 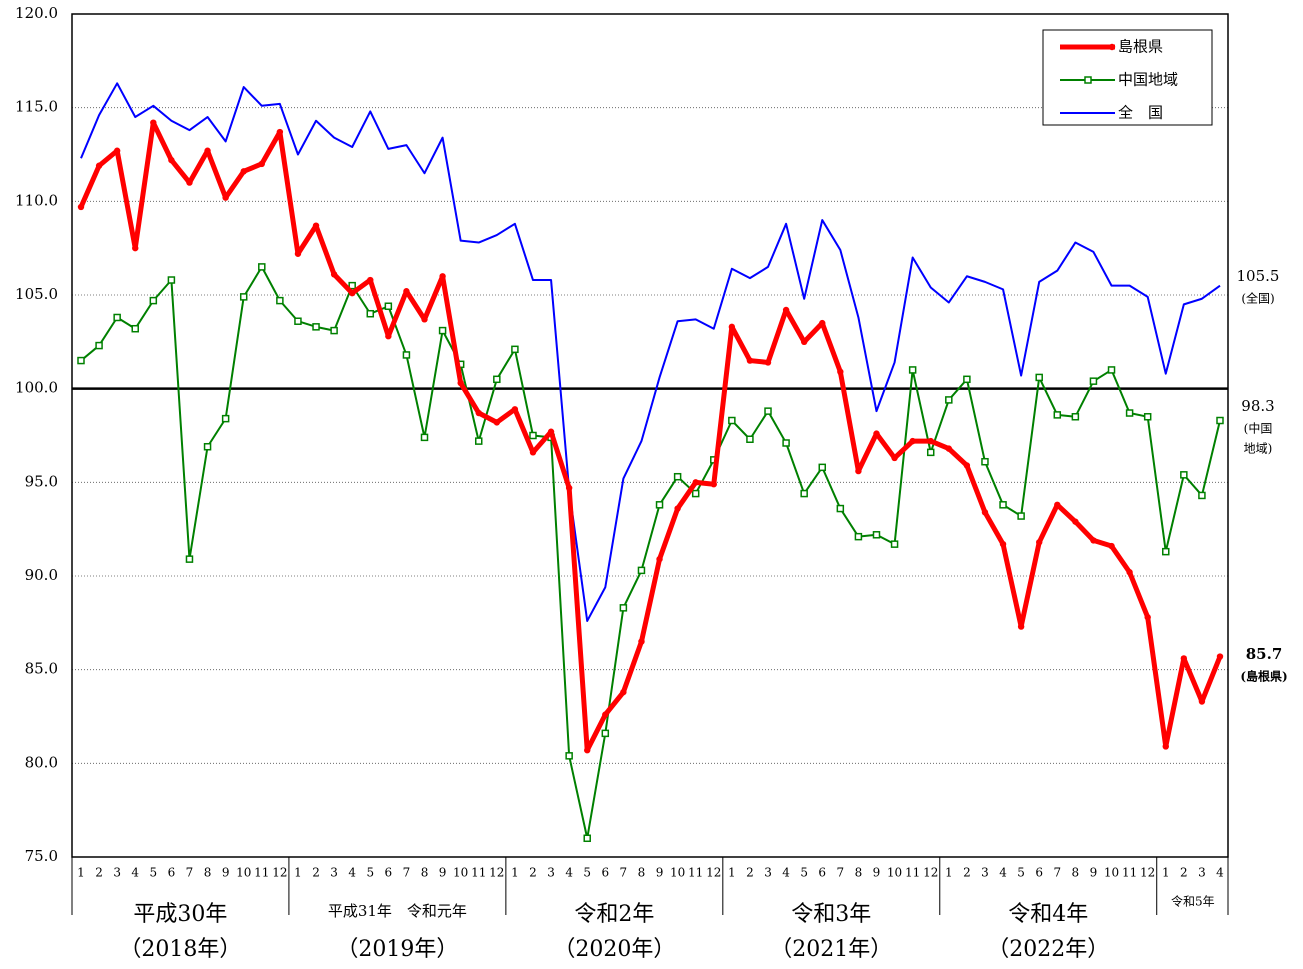 I want to click on group-label: （2019年）, so click(x=397, y=949).